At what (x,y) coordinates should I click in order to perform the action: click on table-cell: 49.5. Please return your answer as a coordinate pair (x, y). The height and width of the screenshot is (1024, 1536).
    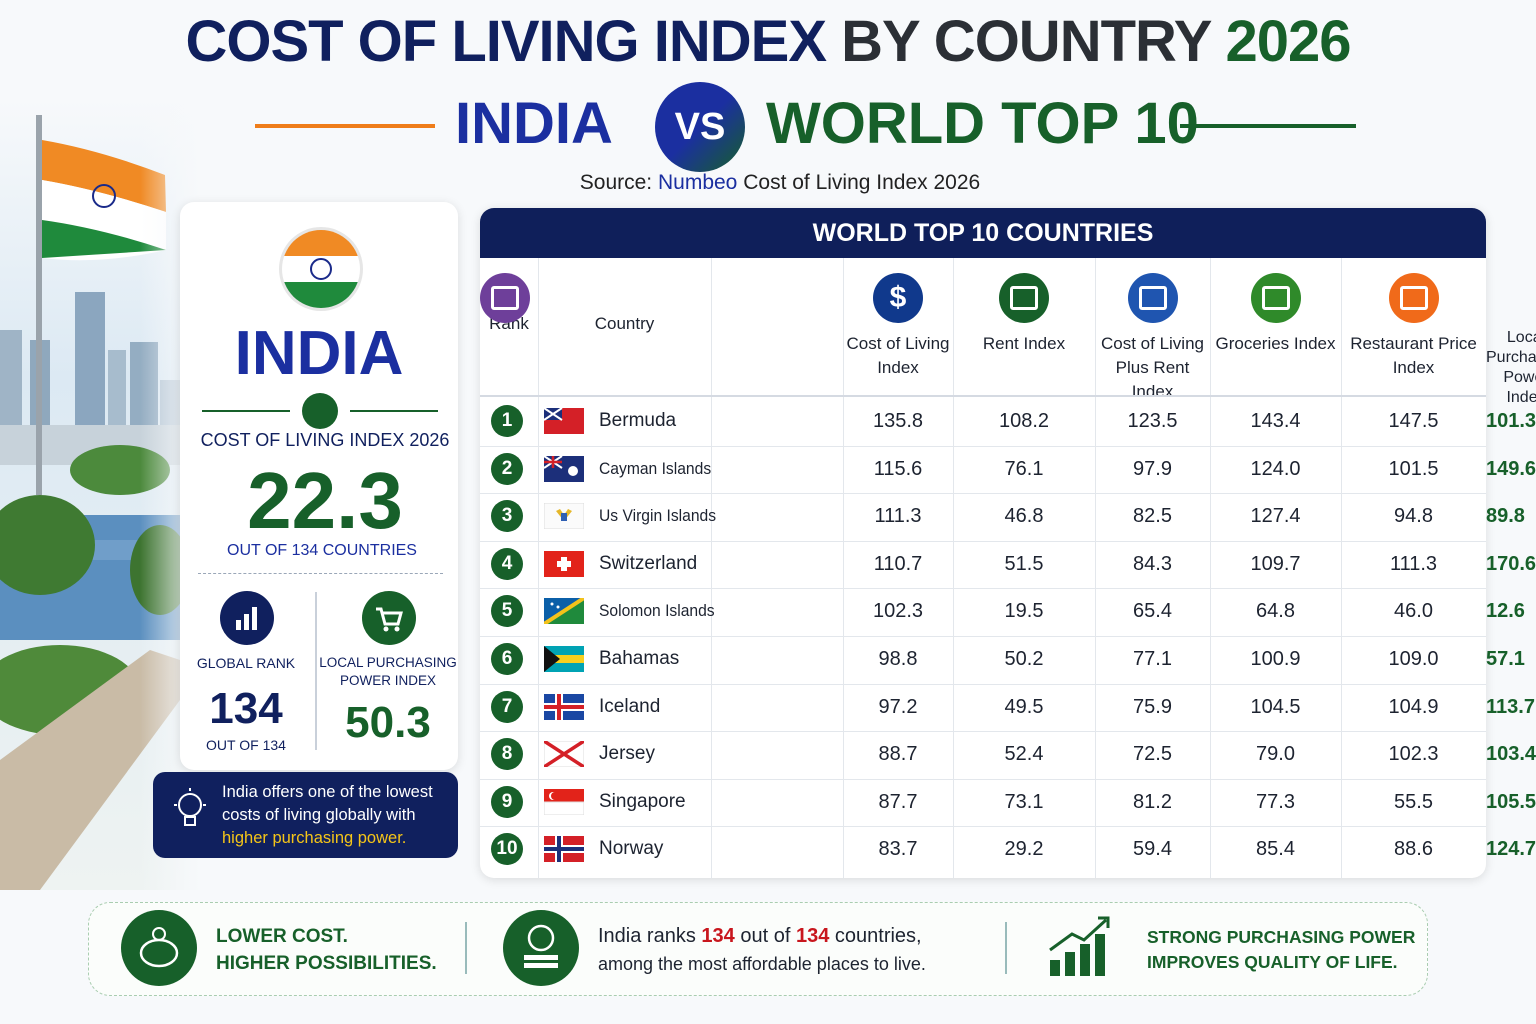
    Looking at the image, I should click on (1024, 706).